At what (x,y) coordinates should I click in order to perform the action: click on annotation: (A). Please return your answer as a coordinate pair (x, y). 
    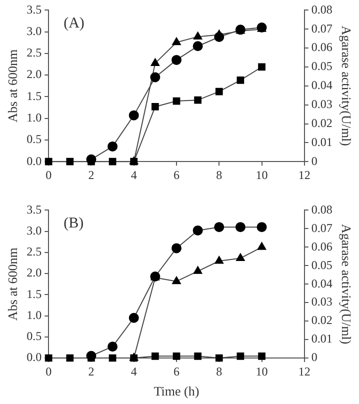
    Looking at the image, I should click on (74, 24).